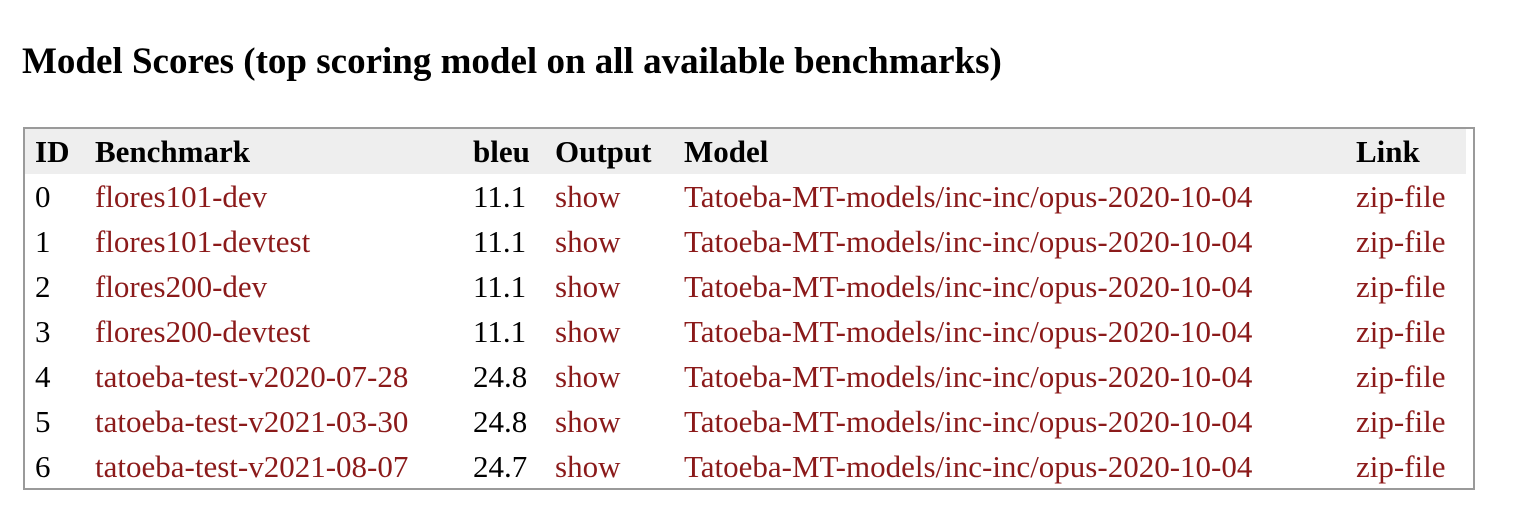  What do you see at coordinates (501, 151) in the screenshot?
I see `header-bleu: bleu` at bounding box center [501, 151].